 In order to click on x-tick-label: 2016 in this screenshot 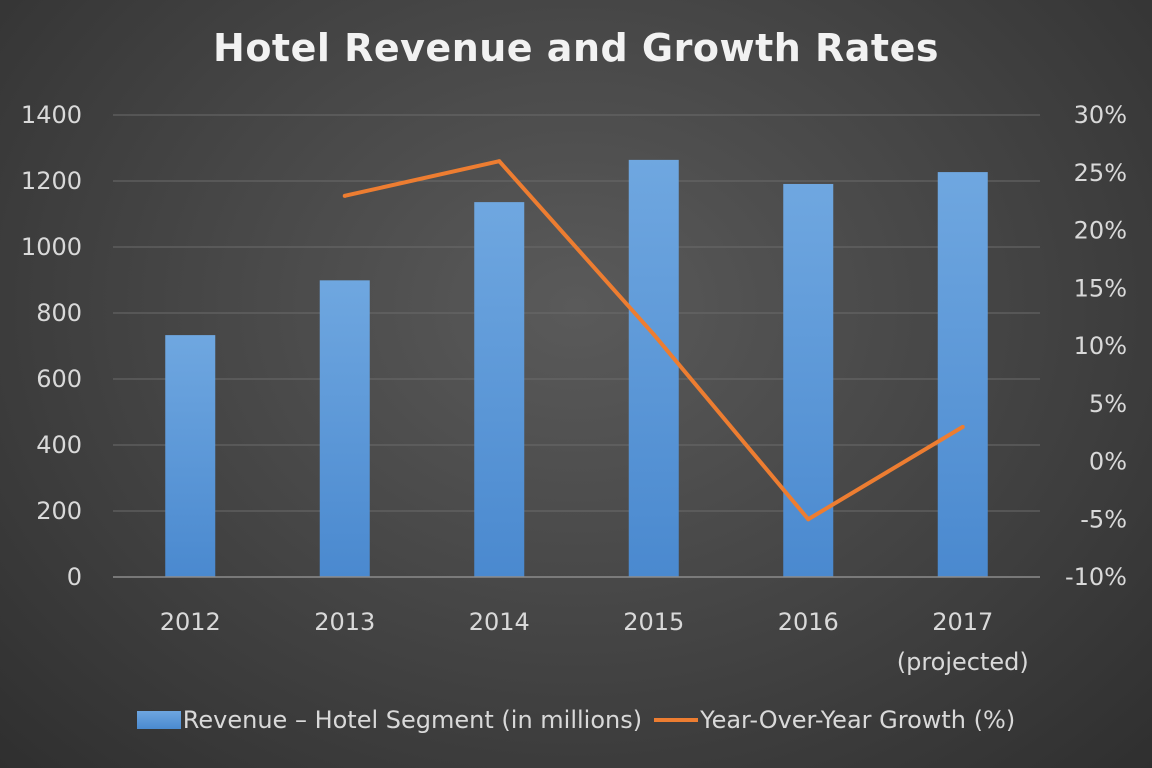, I will do `click(808, 622)`.